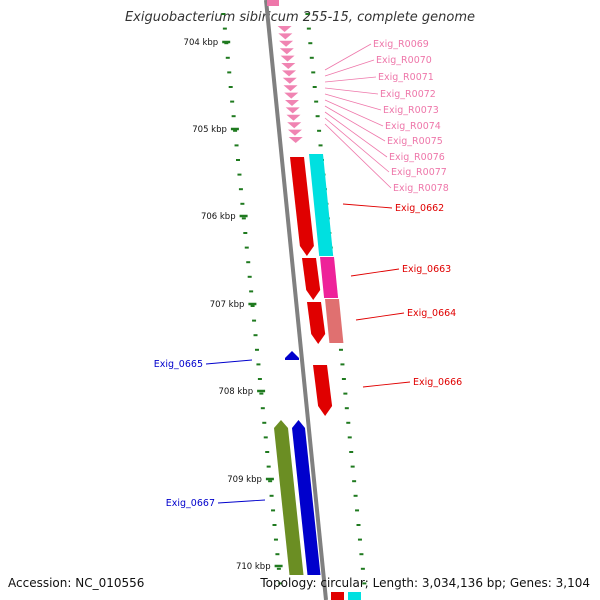 This screenshot has width=600, height=600. What do you see at coordinates (178, 364) in the screenshot?
I see `gene-label: Exig_0665` at bounding box center [178, 364].